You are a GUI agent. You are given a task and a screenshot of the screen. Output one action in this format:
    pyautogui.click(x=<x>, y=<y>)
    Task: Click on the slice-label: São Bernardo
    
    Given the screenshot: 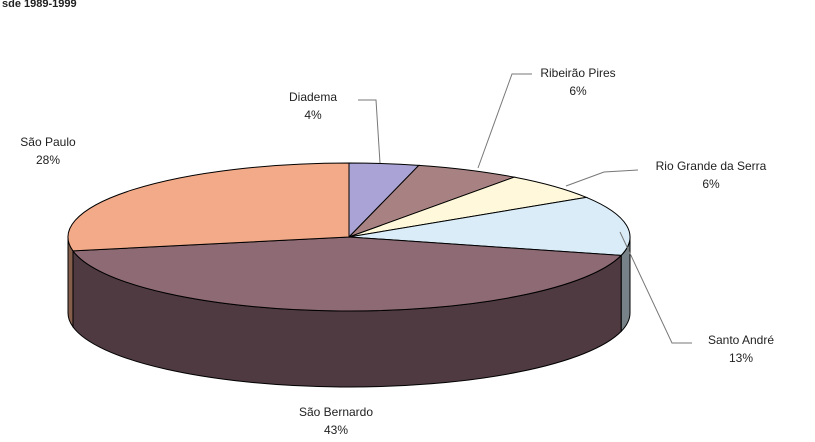 What is the action you would take?
    pyautogui.click(x=336, y=412)
    